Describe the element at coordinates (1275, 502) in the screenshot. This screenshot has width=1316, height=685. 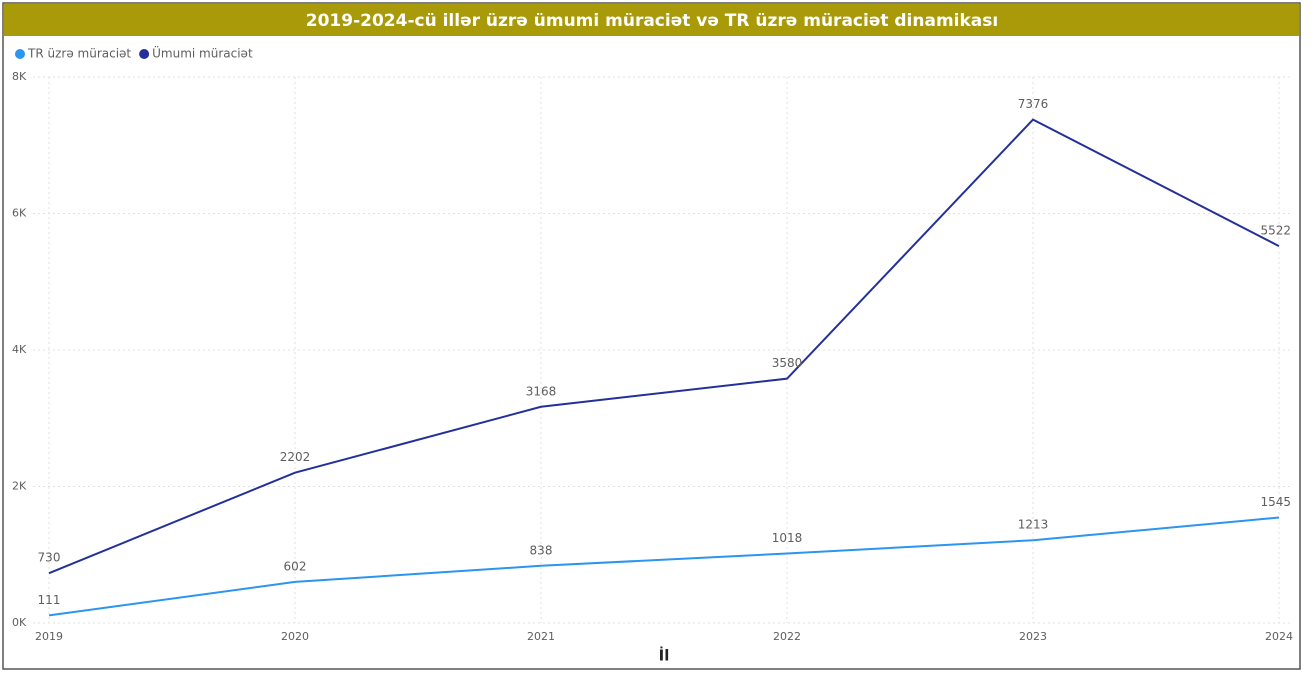
I see `data-label: 1545` at that location.